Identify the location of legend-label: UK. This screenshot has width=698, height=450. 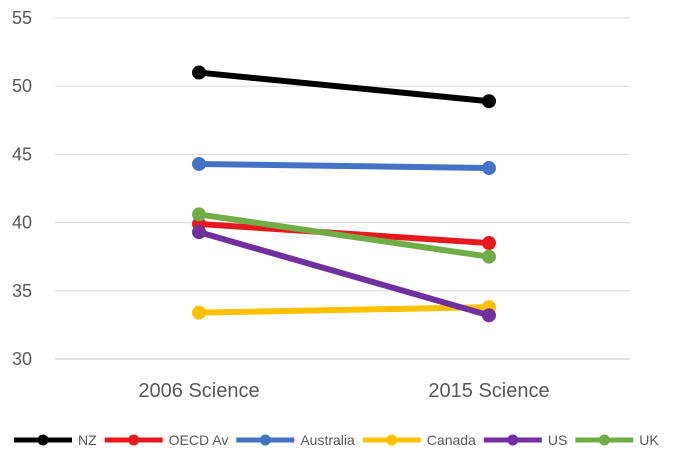
(649, 440).